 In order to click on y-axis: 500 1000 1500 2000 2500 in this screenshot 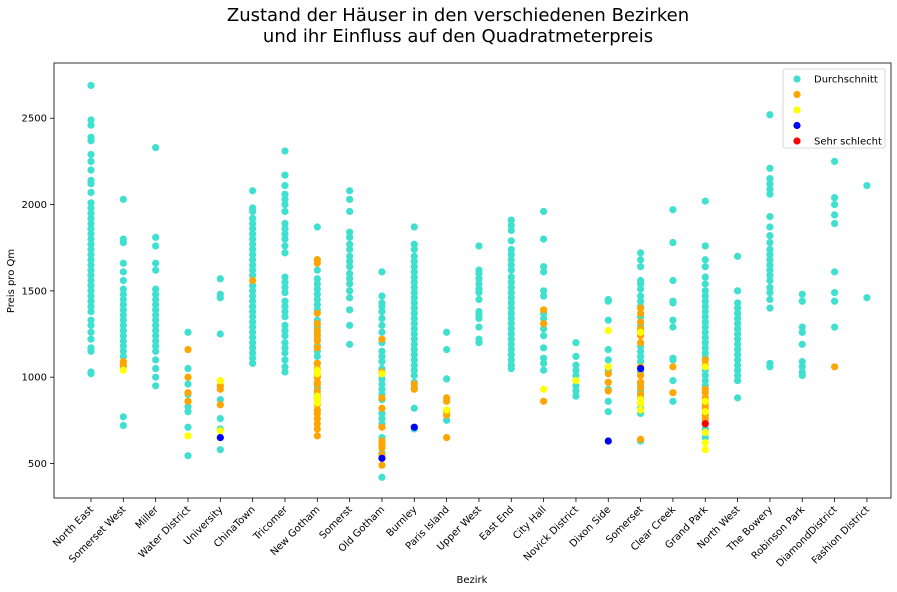, I will do `click(38, 292)`.